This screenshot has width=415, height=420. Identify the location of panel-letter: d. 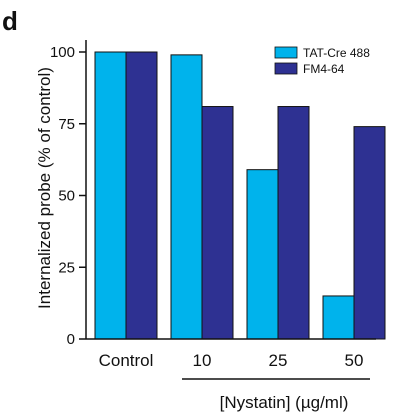
(10, 21).